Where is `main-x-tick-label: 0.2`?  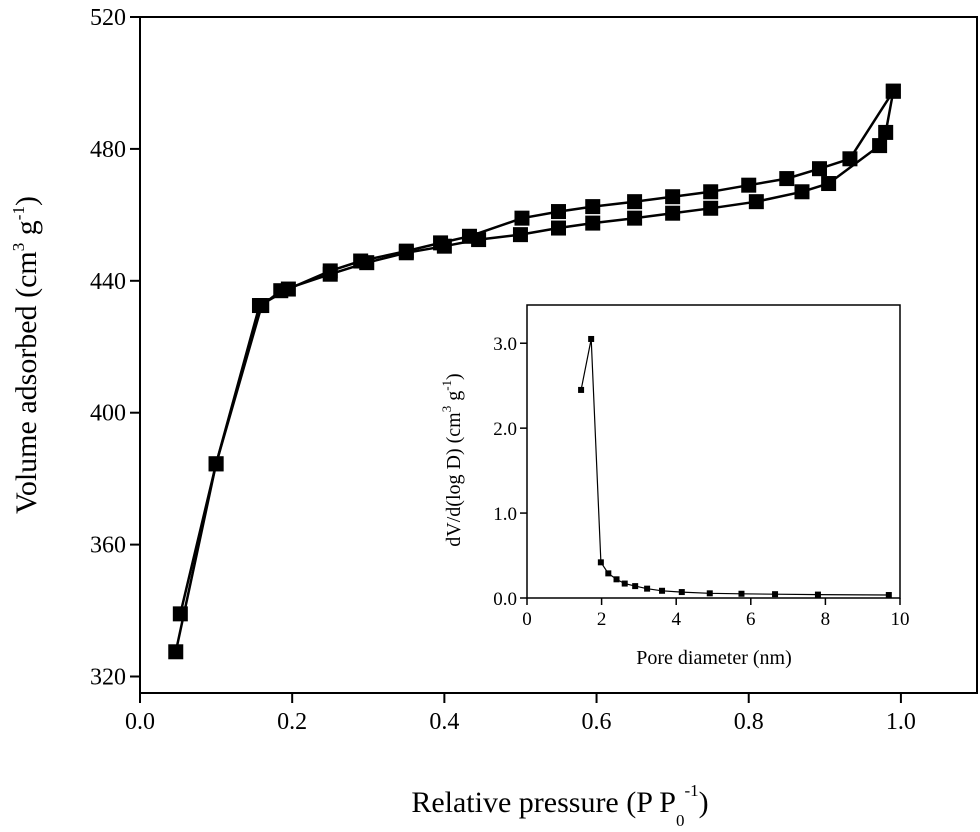
main-x-tick-label: 0.2 is located at coordinates (292, 722).